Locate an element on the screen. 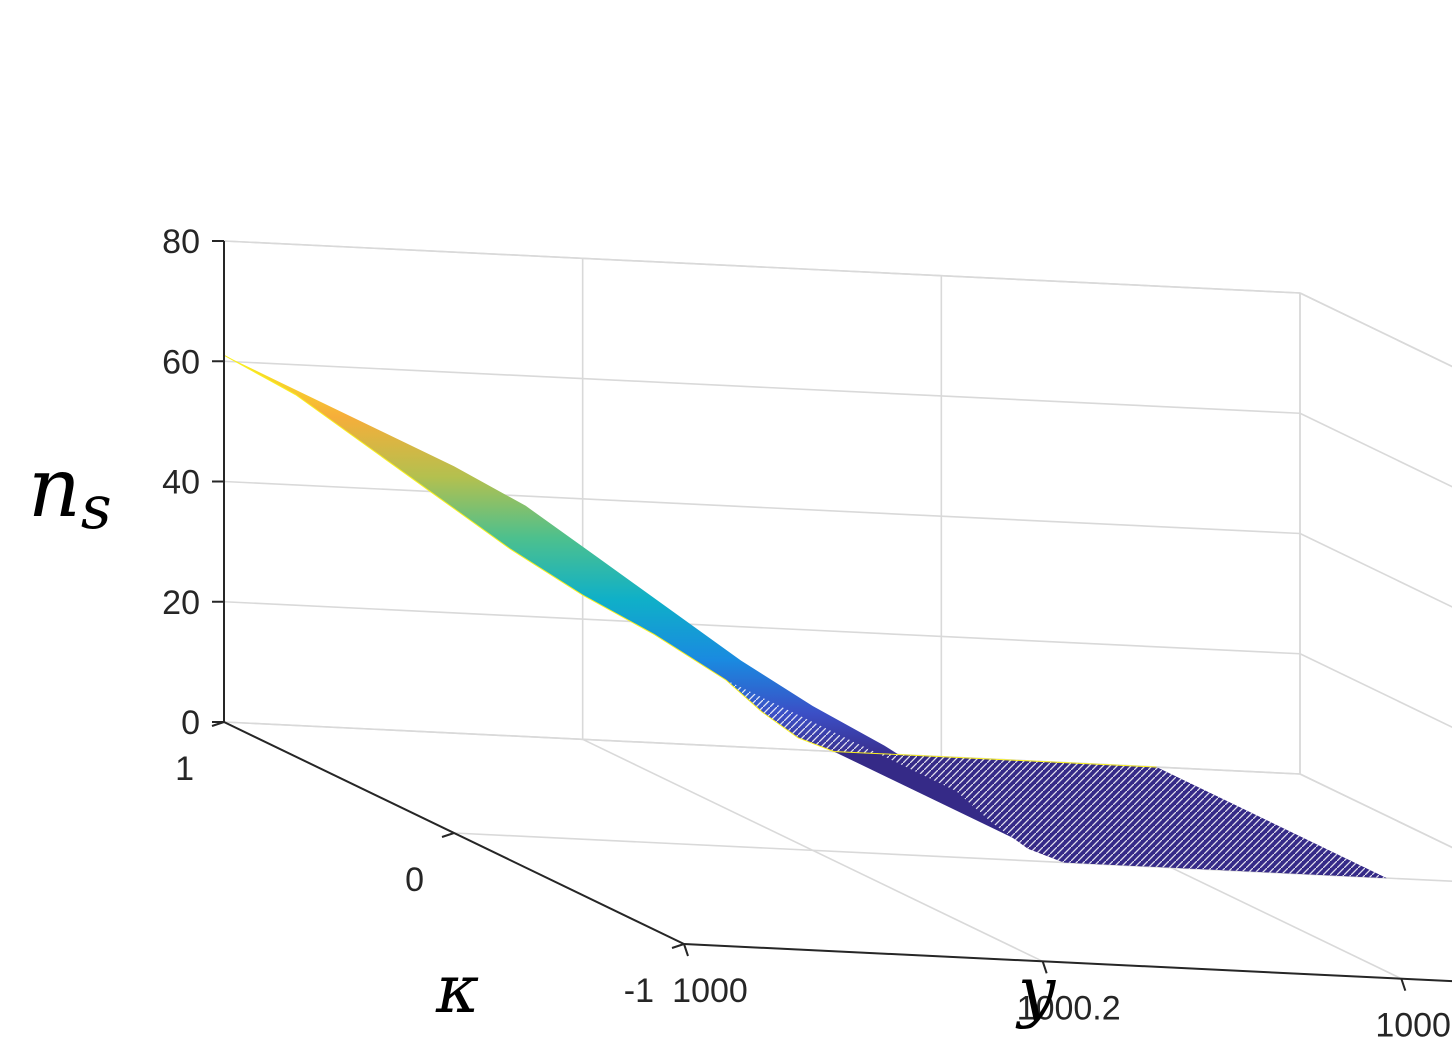 This screenshot has width=1452, height=1062. y-axis-line is located at coordinates (1067, 963).